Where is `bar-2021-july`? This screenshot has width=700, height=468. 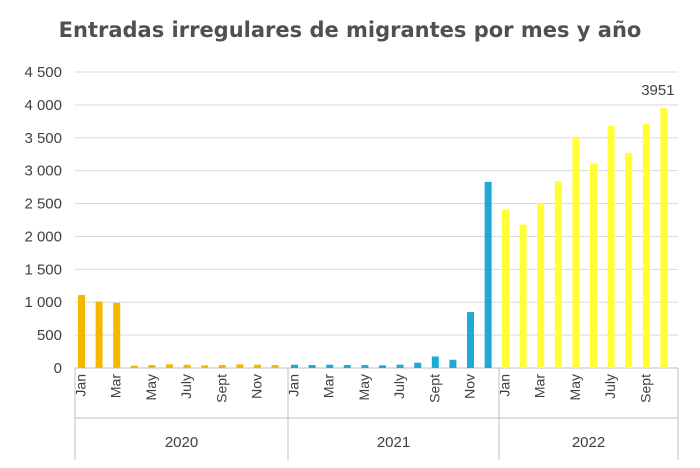 bar-2021-july is located at coordinates (400, 366).